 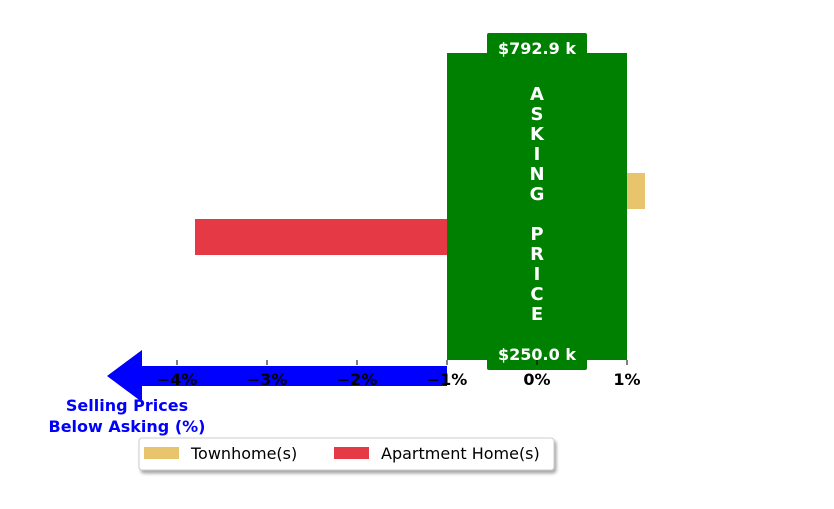 I want to click on x-tick-label: −3%, so click(x=267, y=379).